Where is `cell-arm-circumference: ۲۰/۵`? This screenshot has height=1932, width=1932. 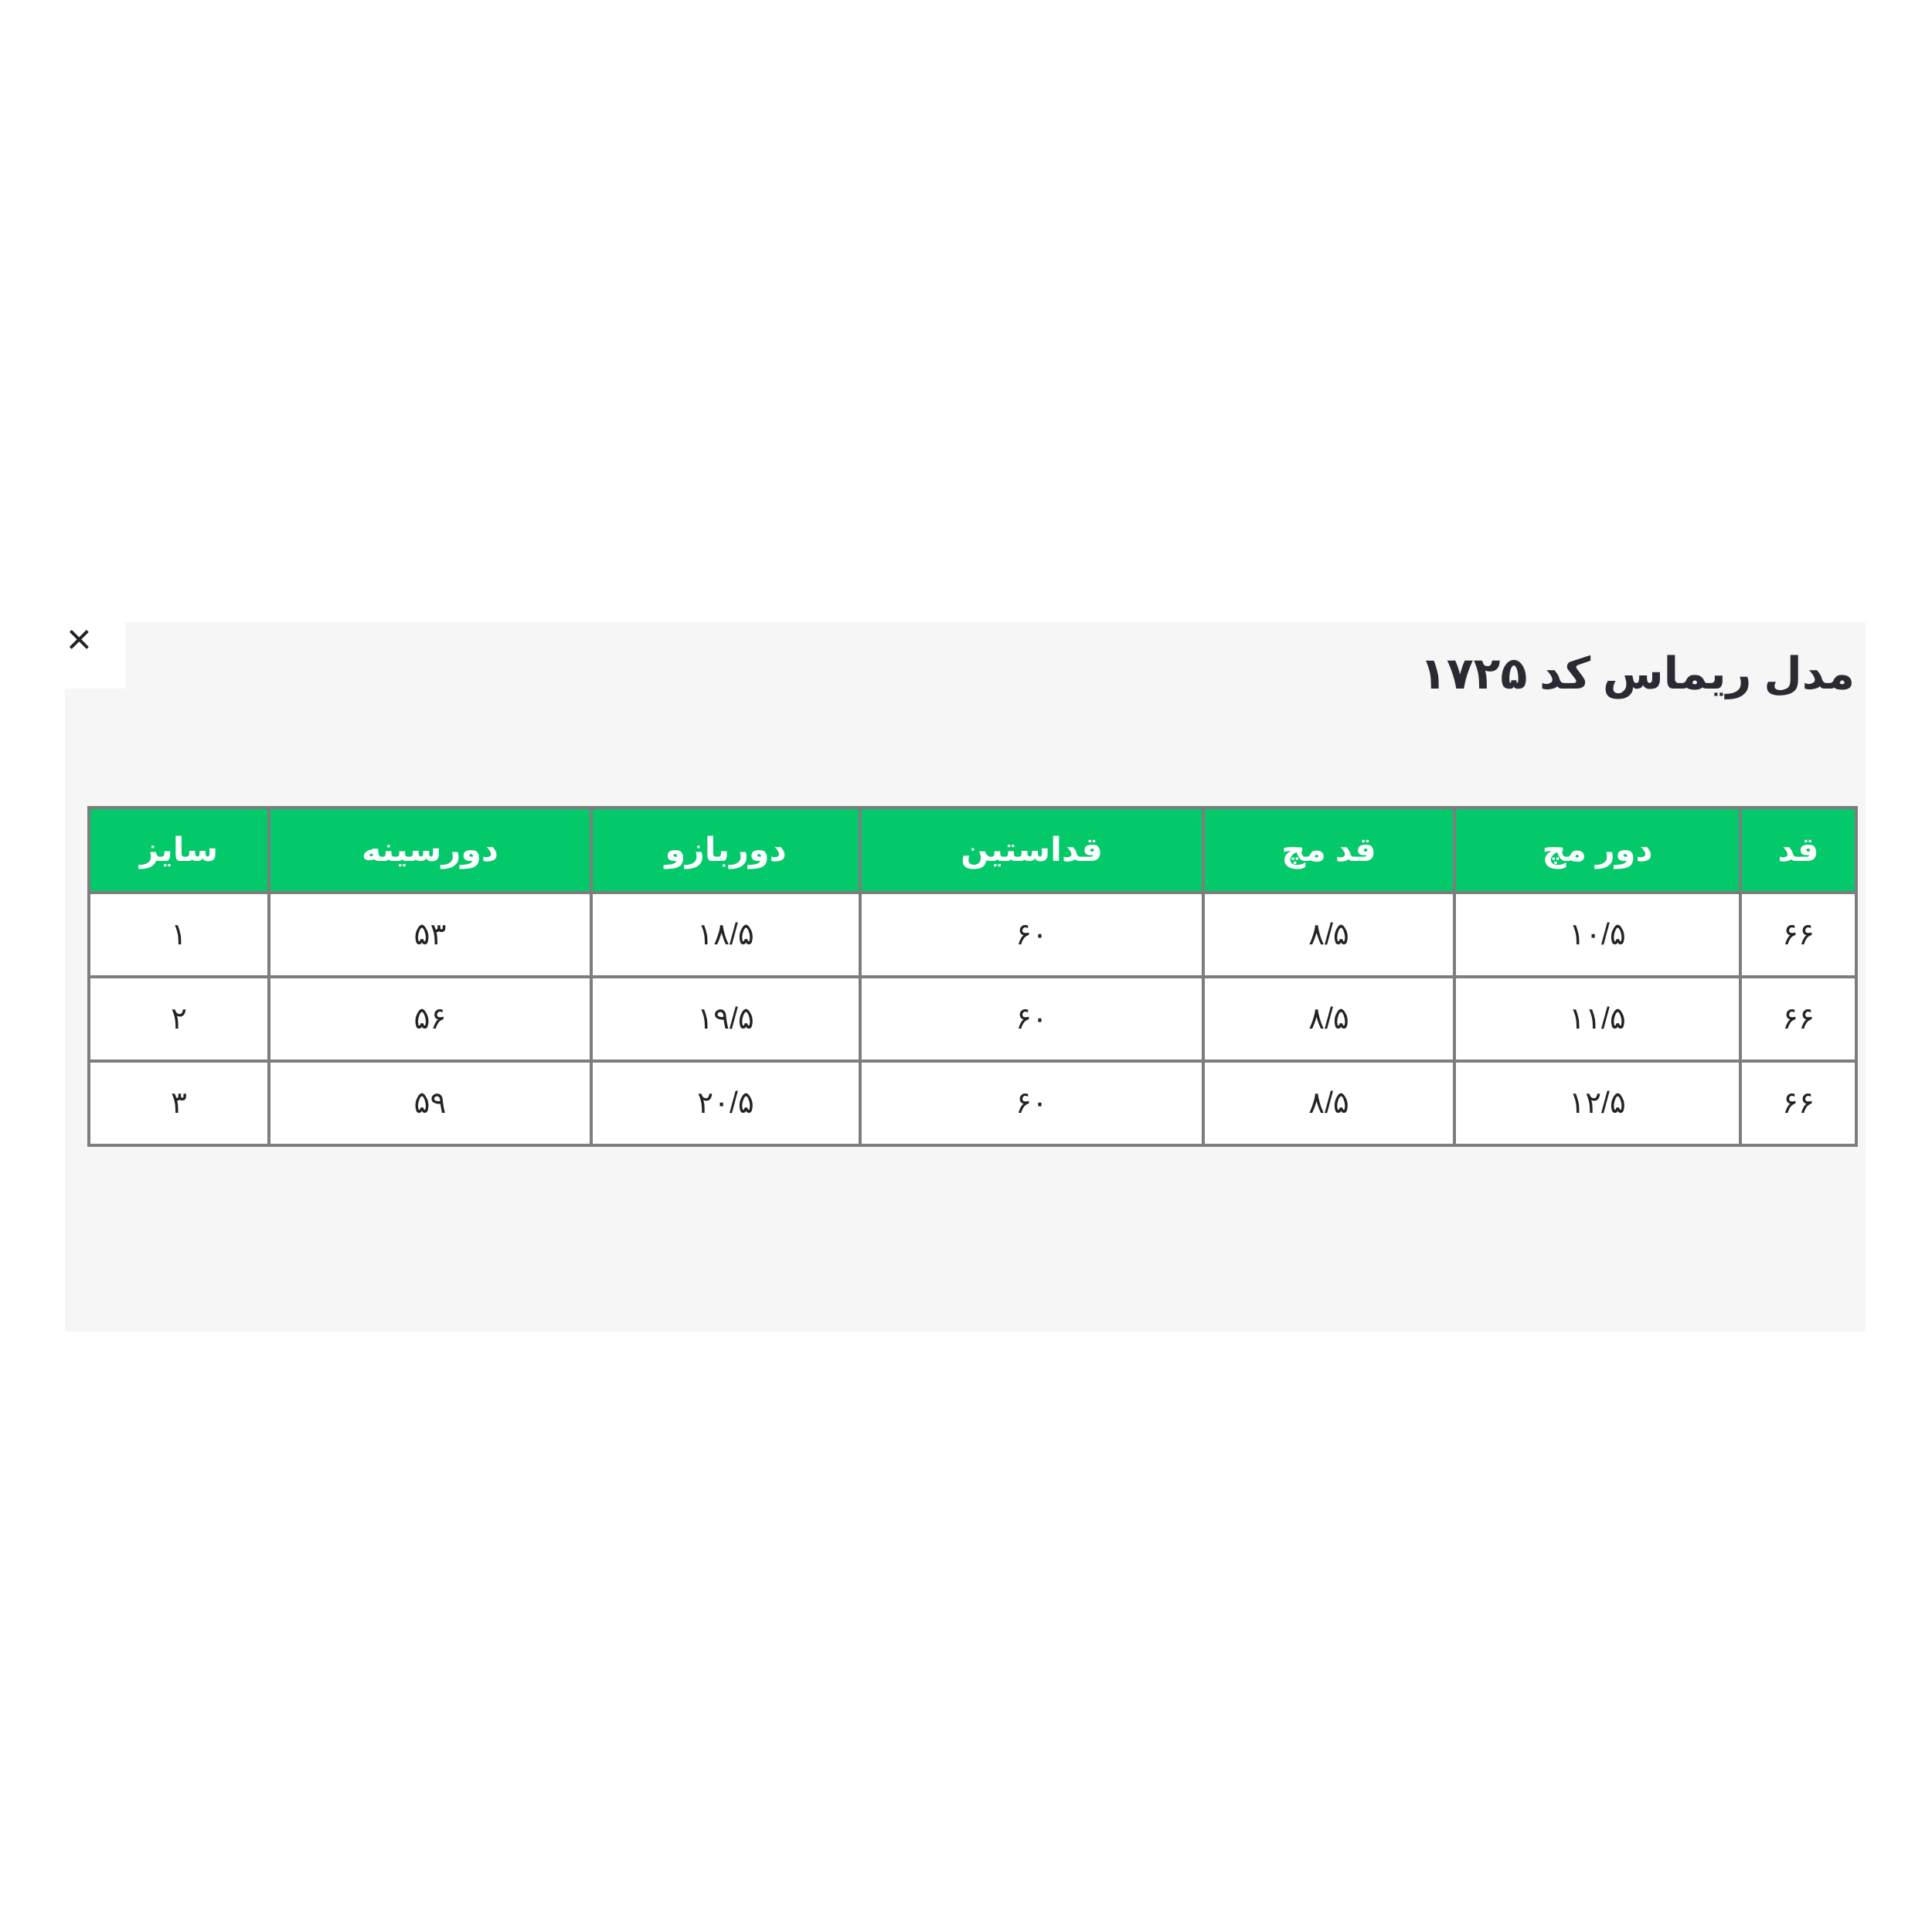 cell-arm-circumference: ۲۰/۵ is located at coordinates (726, 1104).